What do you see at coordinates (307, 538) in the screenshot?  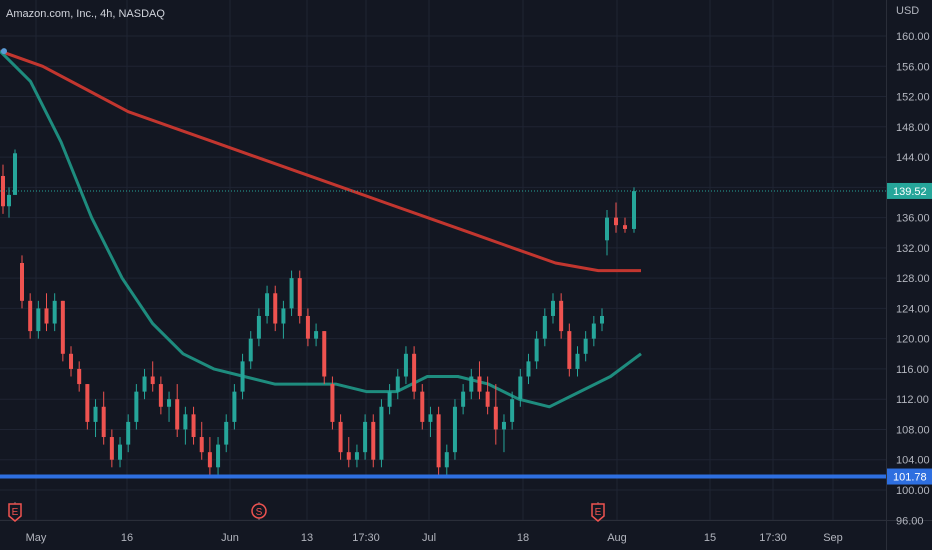 I see `time-tick-label: 13` at bounding box center [307, 538].